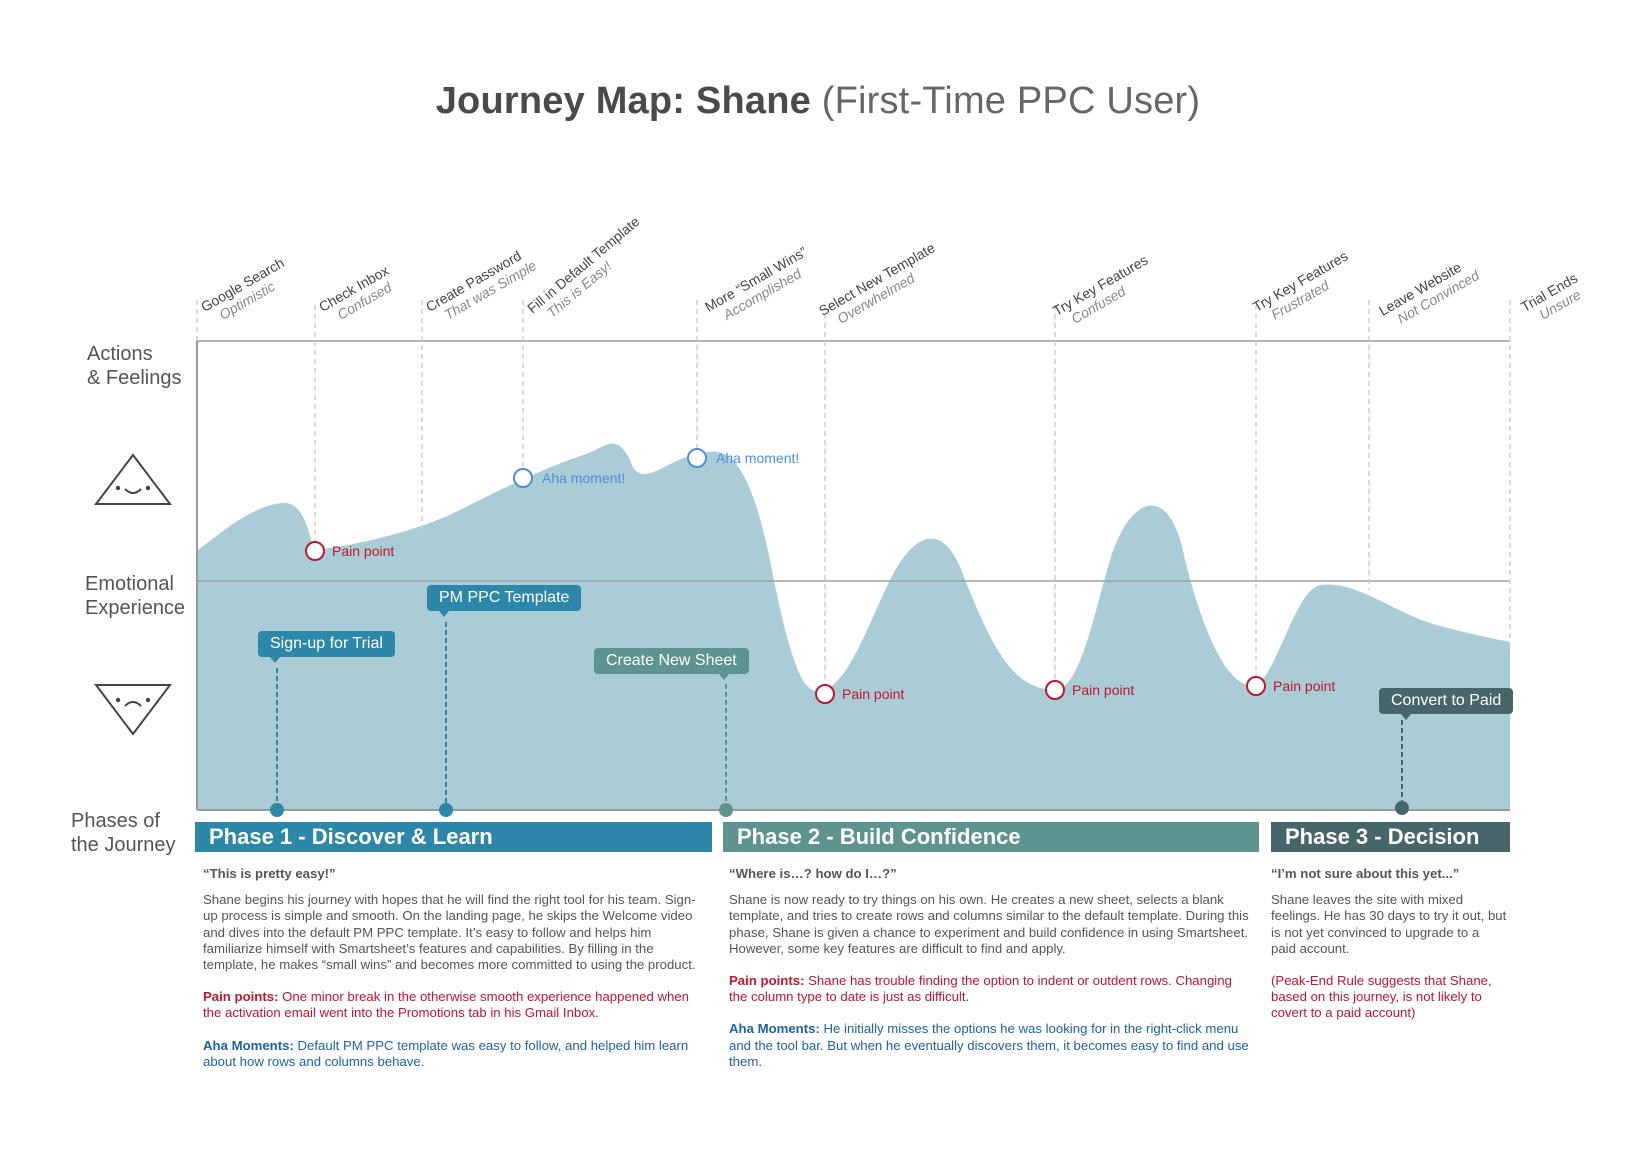 This screenshot has width=1636, height=1164. I want to click on title-subtitle: (First-Time PPC User), so click(1011, 101).